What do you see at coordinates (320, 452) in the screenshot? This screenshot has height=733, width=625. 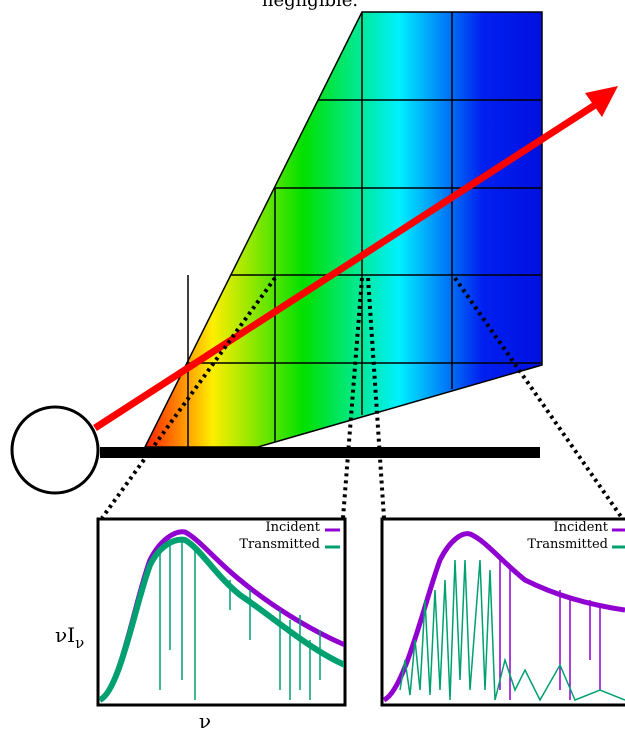 I see `bar` at bounding box center [320, 452].